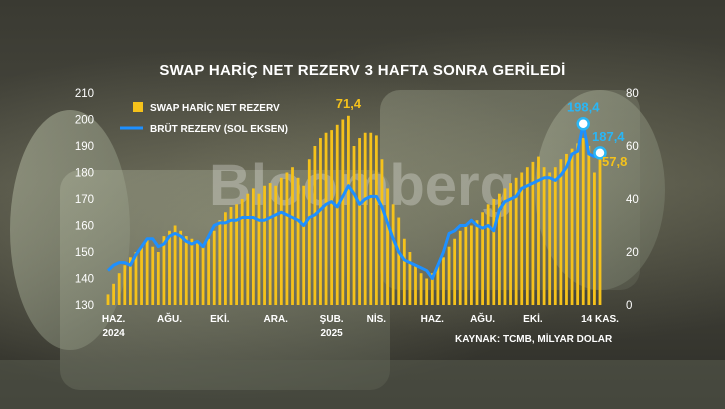 The image size is (725, 409). I want to click on x-axis-year-label: 2025, so click(332, 333).